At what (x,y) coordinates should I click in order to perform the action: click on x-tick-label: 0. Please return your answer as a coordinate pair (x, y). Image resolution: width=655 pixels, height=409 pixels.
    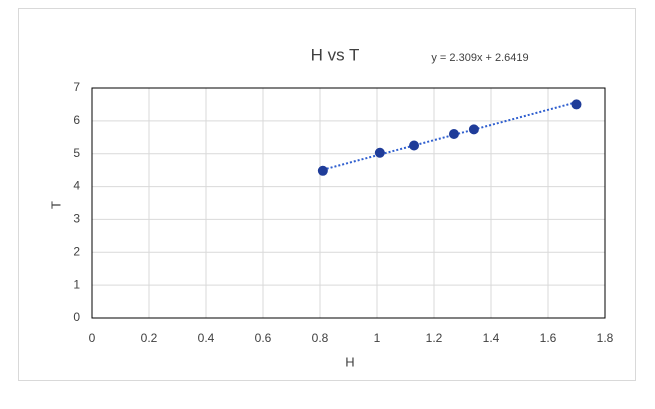
    Looking at the image, I should click on (92, 338).